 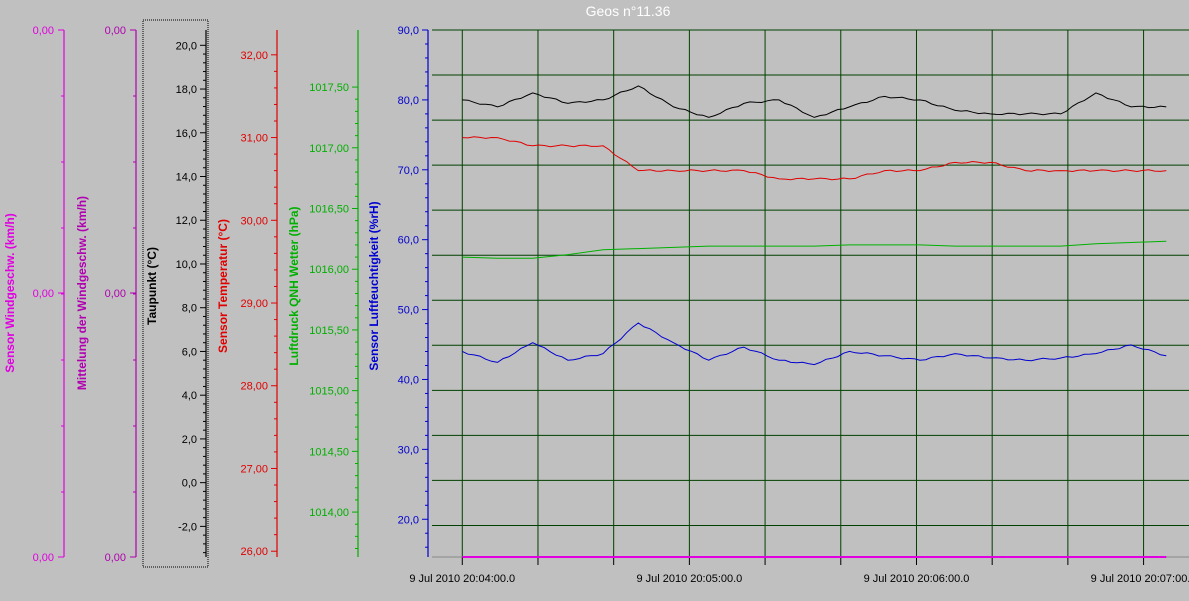 I want to click on temp-tick-label: 29,00, so click(x=254, y=304).